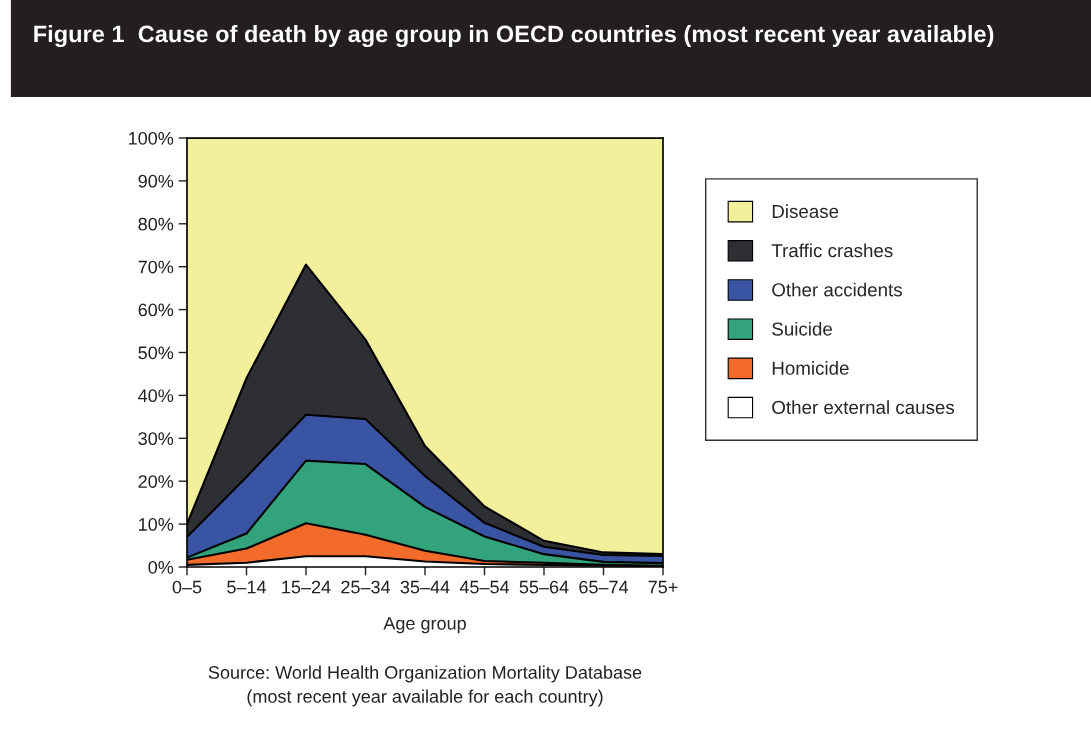 Image resolution: width=1091 pixels, height=729 pixels. What do you see at coordinates (156, 524) in the screenshot?
I see `y-tick-label: 10%` at bounding box center [156, 524].